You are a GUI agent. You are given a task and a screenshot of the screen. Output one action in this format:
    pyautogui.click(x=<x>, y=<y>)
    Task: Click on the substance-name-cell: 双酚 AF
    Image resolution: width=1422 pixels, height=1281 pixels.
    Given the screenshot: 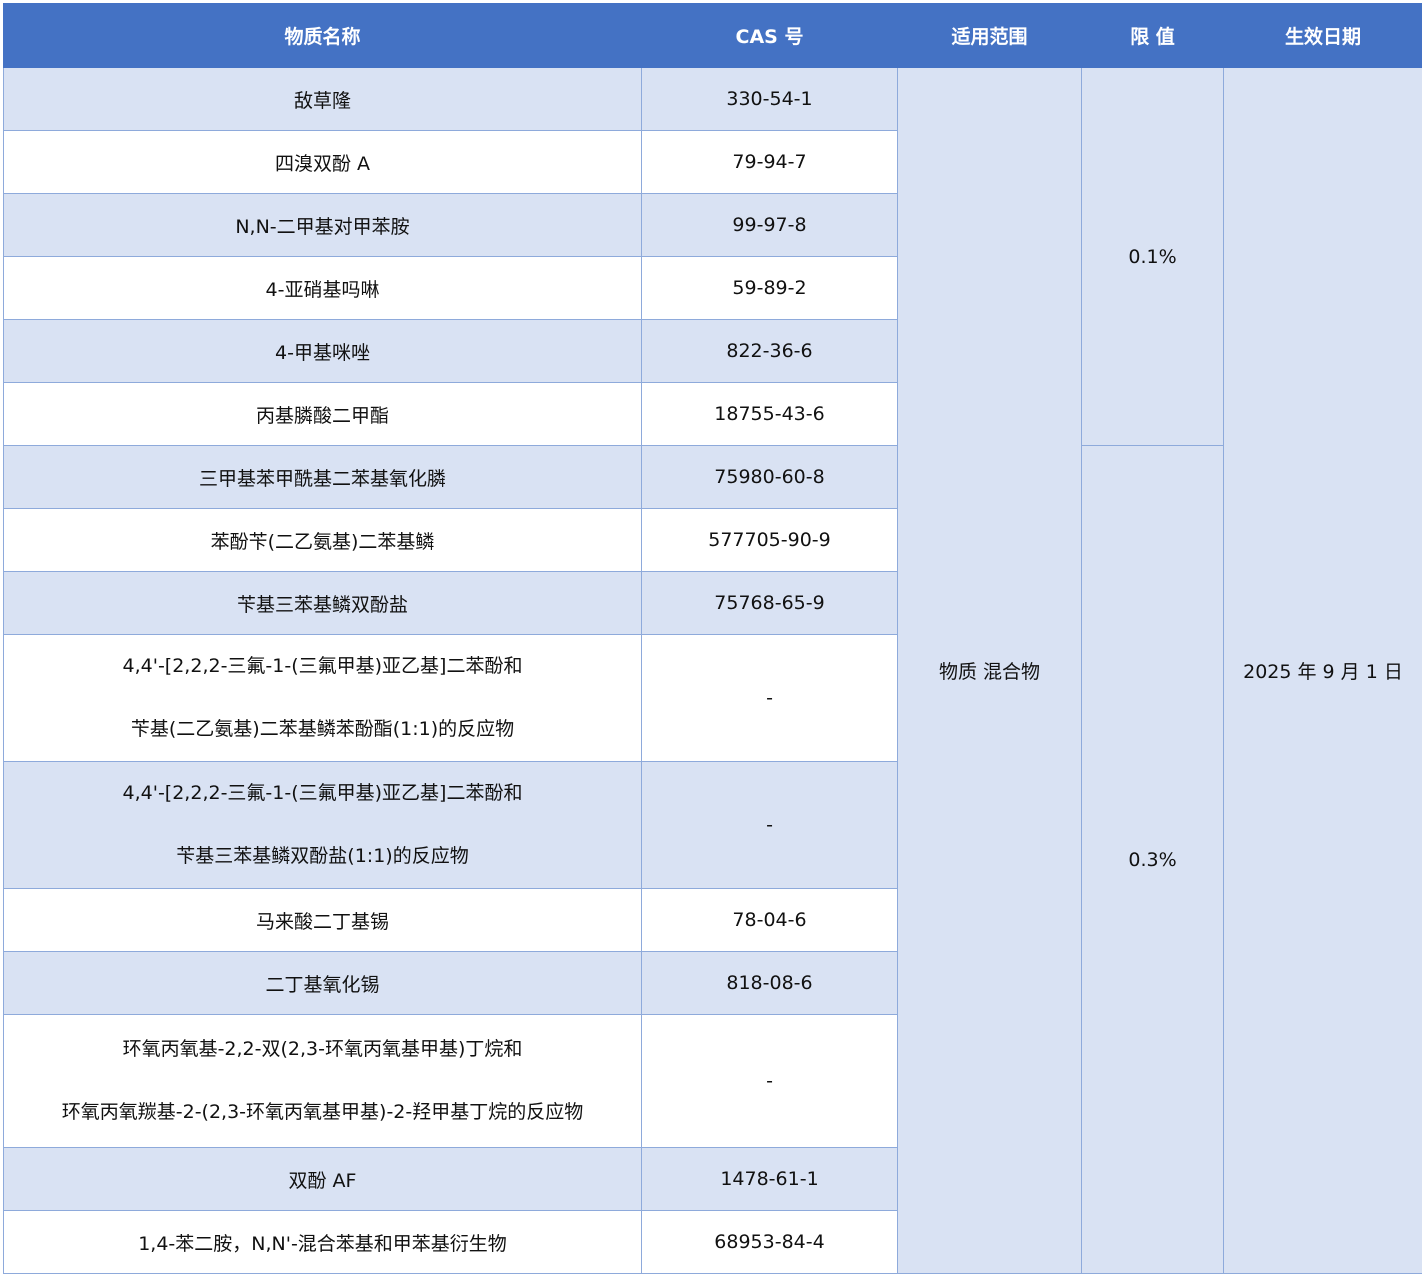 What is the action you would take?
    pyautogui.click(x=322, y=1179)
    